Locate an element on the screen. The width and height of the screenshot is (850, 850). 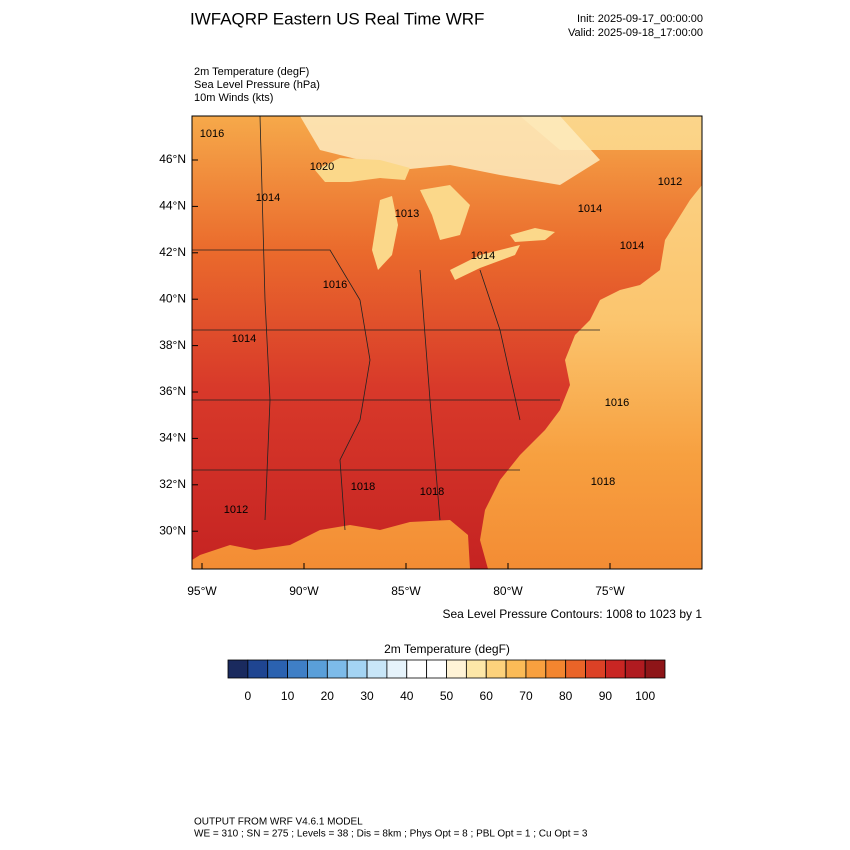
lon-label: 75°W is located at coordinates (610, 591).